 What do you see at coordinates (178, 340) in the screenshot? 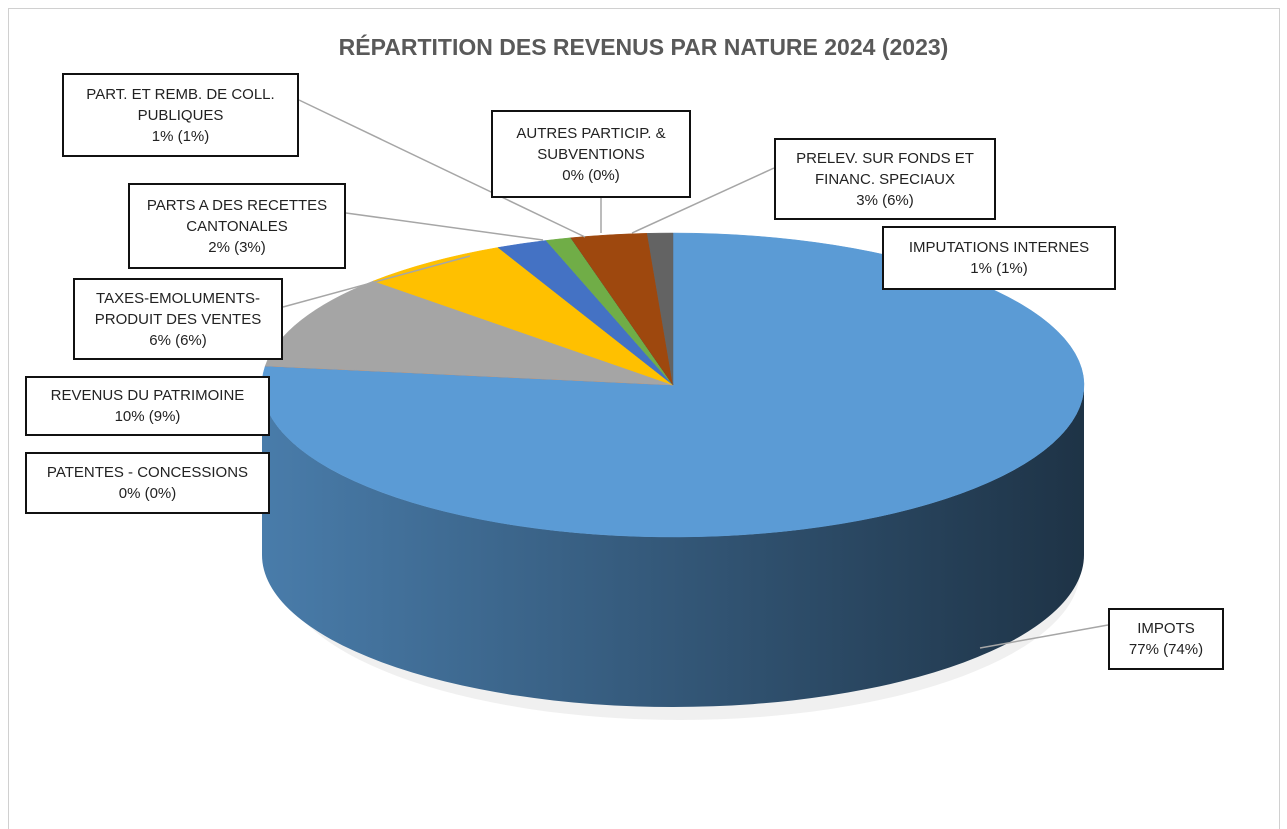
I see `label-value: 6% (6%)` at bounding box center [178, 340].